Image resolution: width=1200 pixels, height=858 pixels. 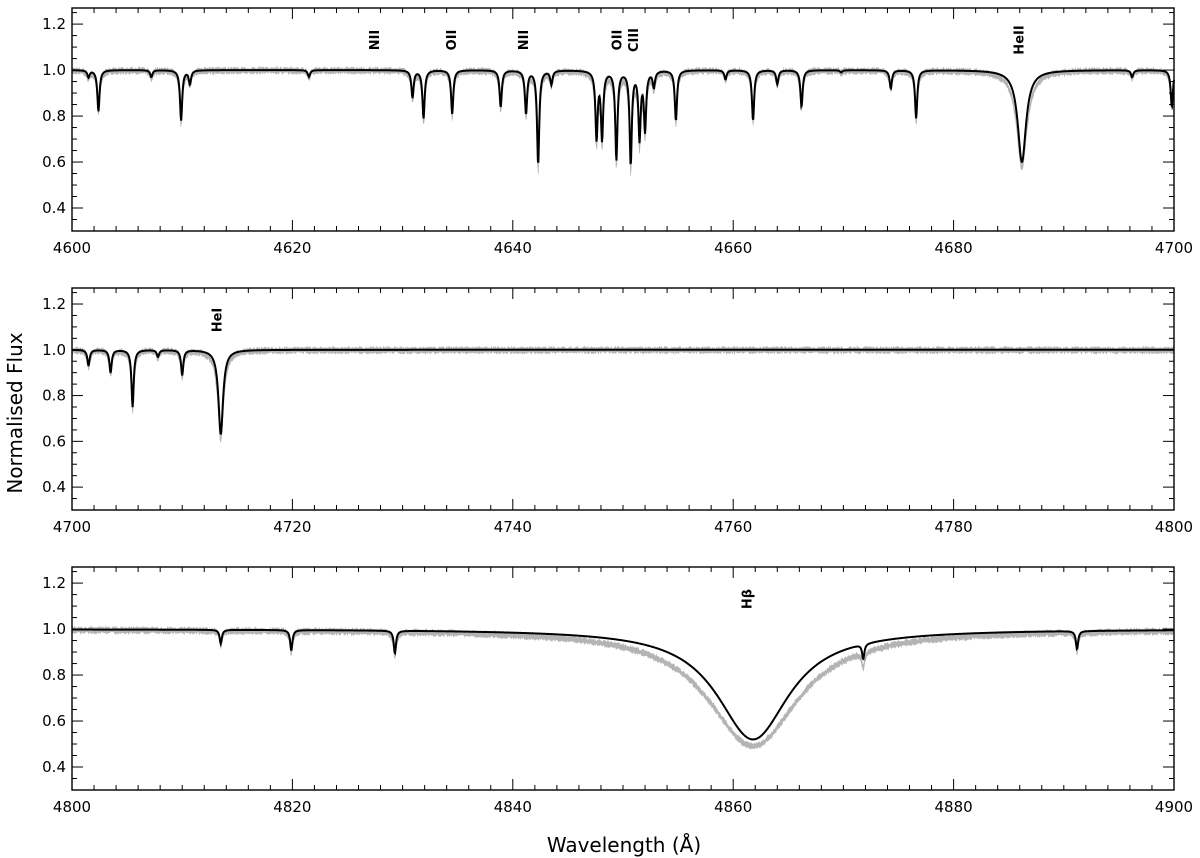 What do you see at coordinates (72, 248) in the screenshot?
I see `x-tick-label: 4600` at bounding box center [72, 248].